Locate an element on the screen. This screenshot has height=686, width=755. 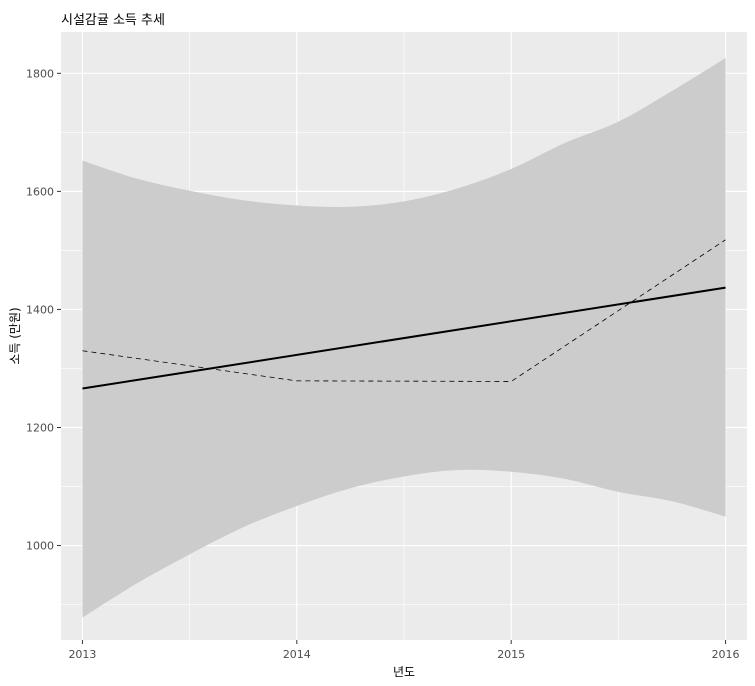
y-axis-title: 소득 (만원) is located at coordinates (15, 335).